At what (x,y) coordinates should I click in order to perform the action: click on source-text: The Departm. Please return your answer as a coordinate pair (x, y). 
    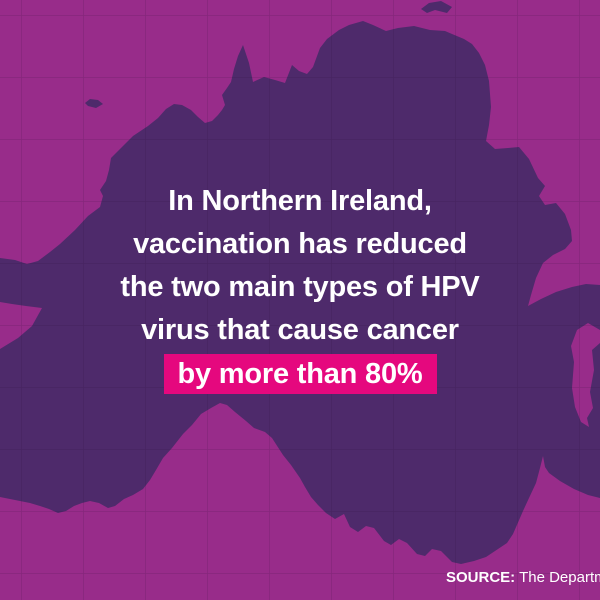
    Looking at the image, I should click on (557, 577).